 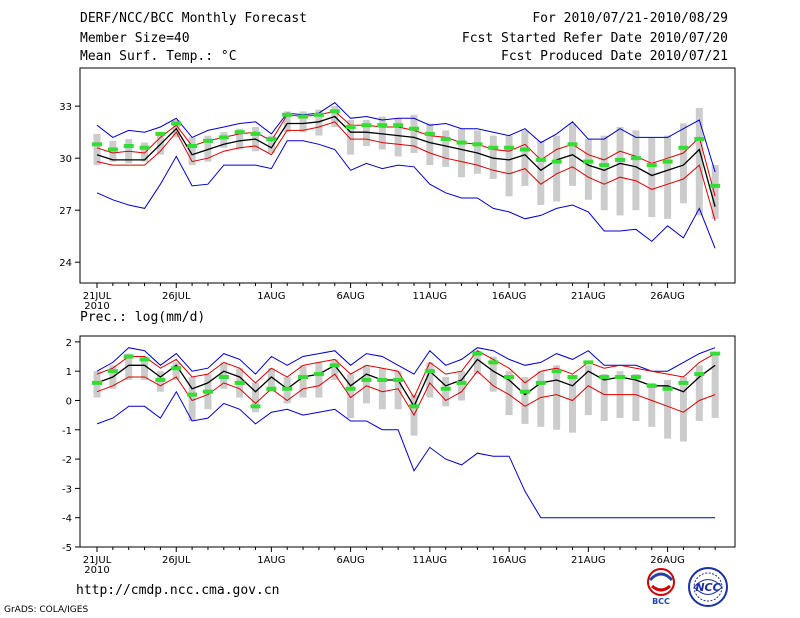 I want to click on x-tick-label: 16AUG, so click(x=509, y=560).